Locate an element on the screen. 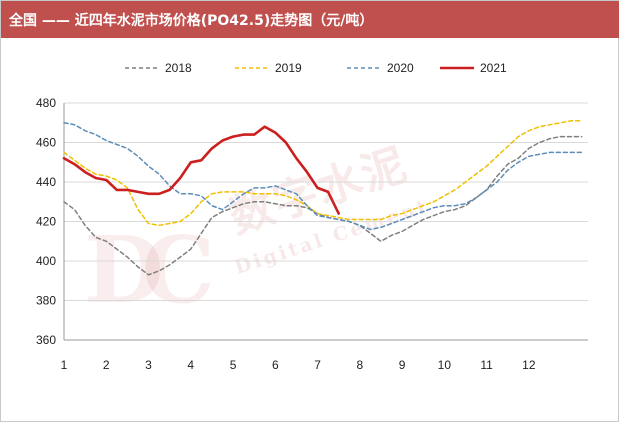 The image size is (619, 422). x-tick-label: 5 is located at coordinates (233, 365).